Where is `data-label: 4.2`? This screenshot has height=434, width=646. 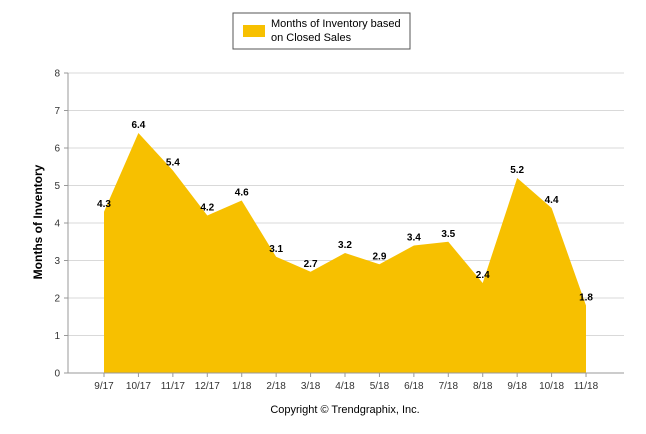 data-label: 4.2 is located at coordinates (207, 208).